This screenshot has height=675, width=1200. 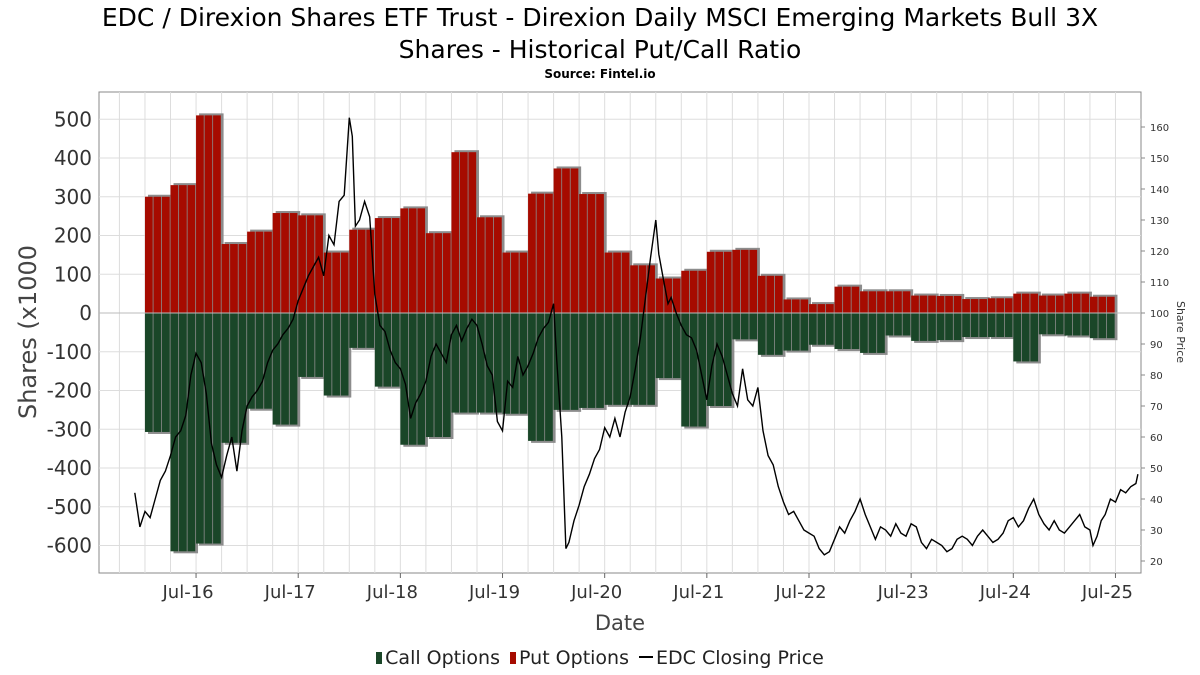 I want to click on y-axis-label: Shares (x1000, so click(x=28, y=332).